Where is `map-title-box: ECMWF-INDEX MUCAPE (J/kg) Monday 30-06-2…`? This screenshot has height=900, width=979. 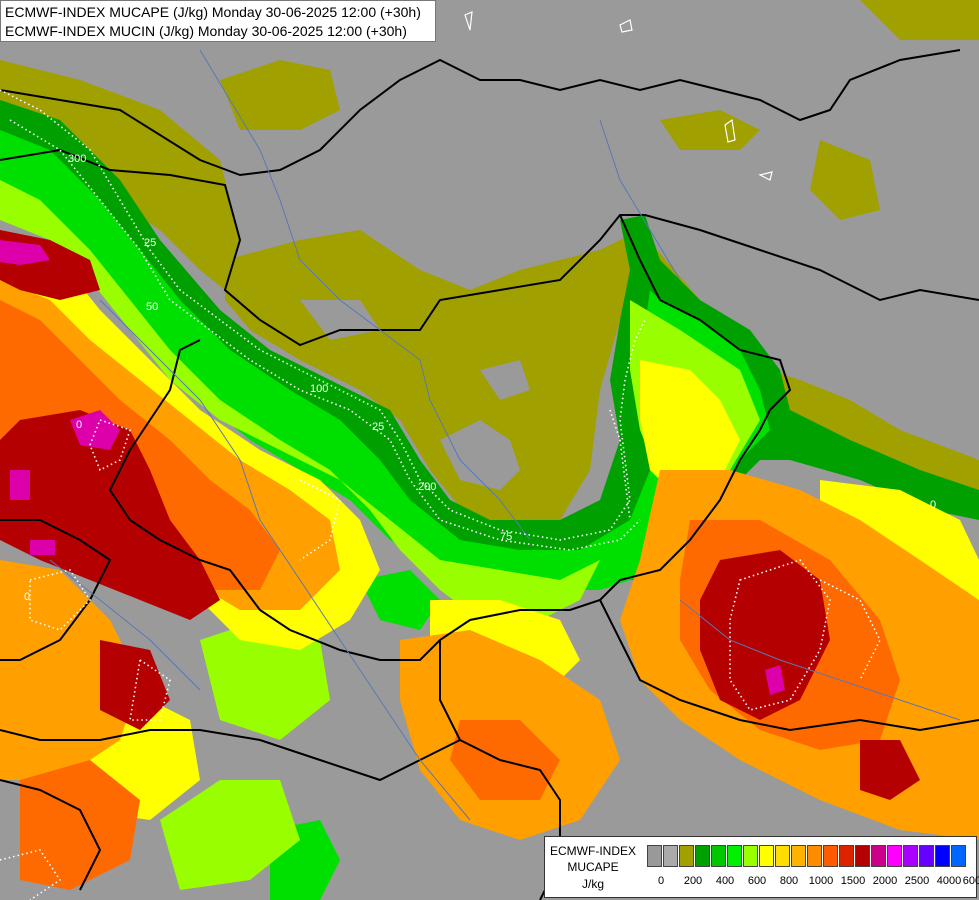
map-title-box: ECMWF-INDEX MUCAPE (J/kg) Monday 30-06-2… is located at coordinates (218, 21).